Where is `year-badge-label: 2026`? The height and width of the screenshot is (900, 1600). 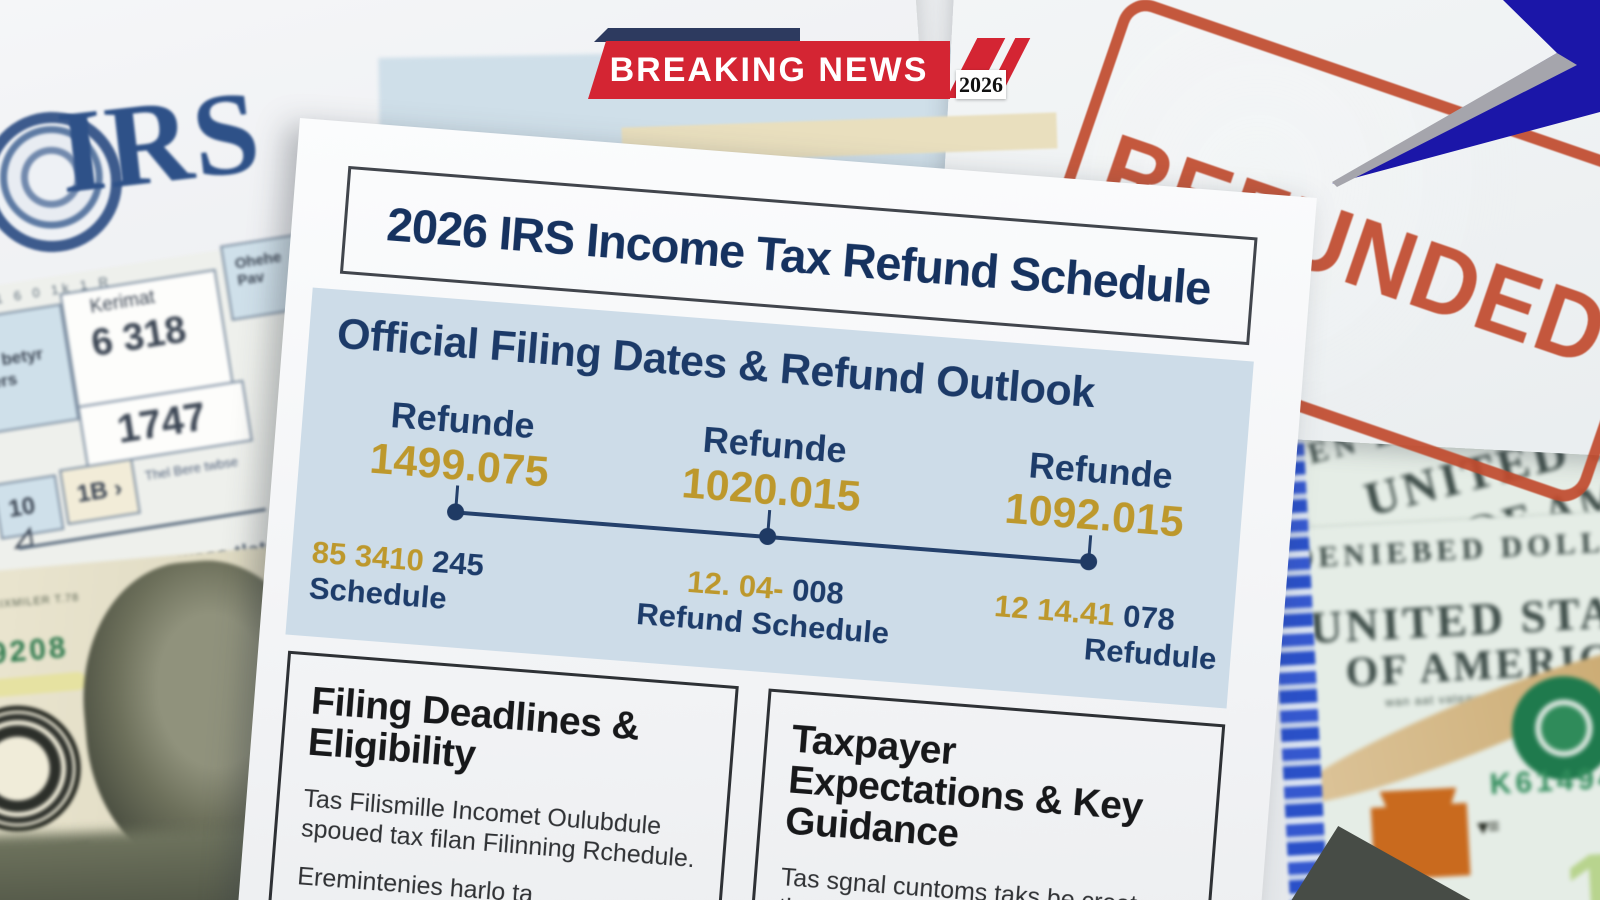
year-badge-label: 2026 is located at coordinates (981, 84).